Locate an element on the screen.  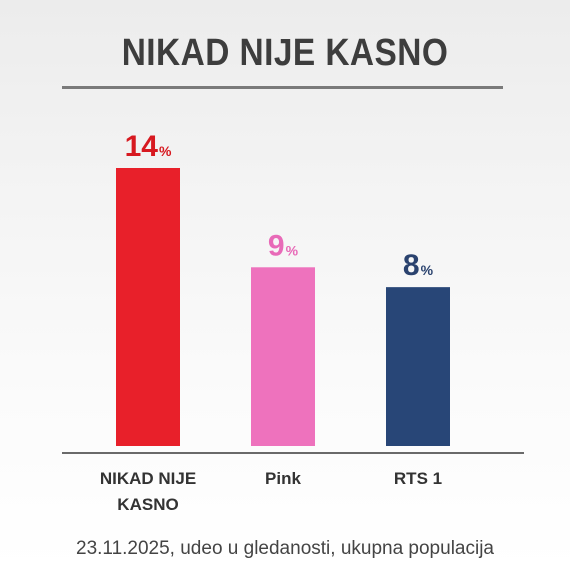
category-label-pink: Pink is located at coordinates (283, 478).